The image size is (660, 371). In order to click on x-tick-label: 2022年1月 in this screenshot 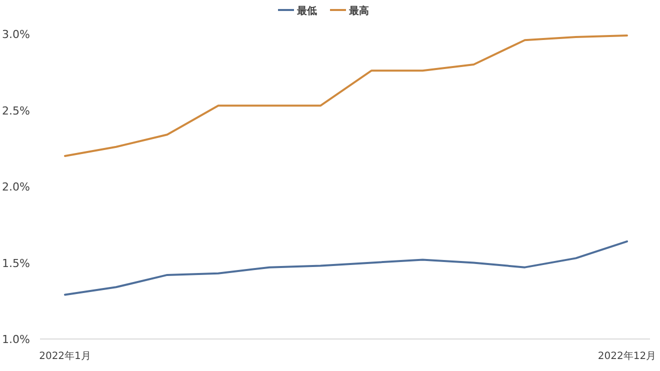, I will do `click(65, 356)`.